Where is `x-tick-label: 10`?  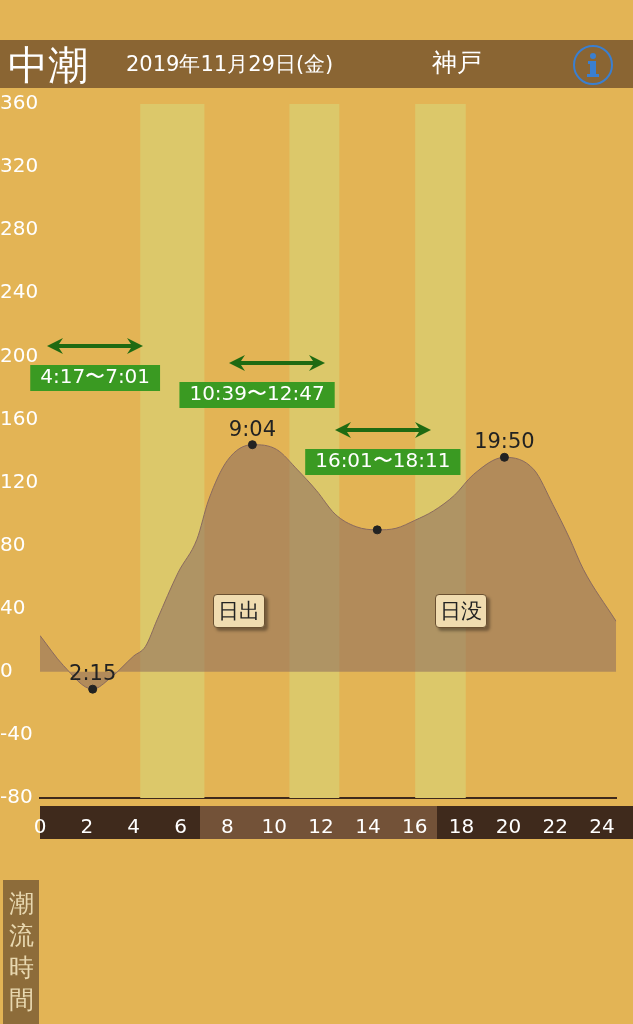
x-tick-label: 10 is located at coordinates (274, 826).